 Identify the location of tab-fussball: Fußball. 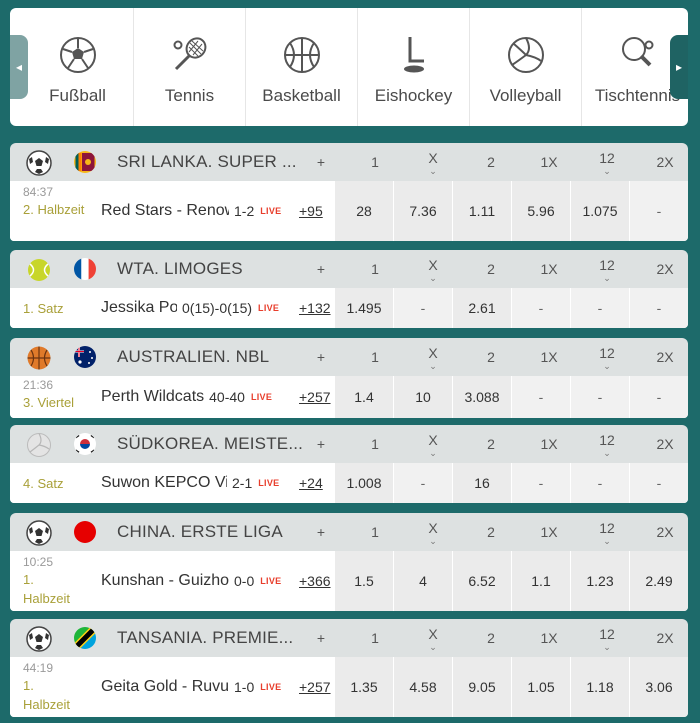
(78, 67).